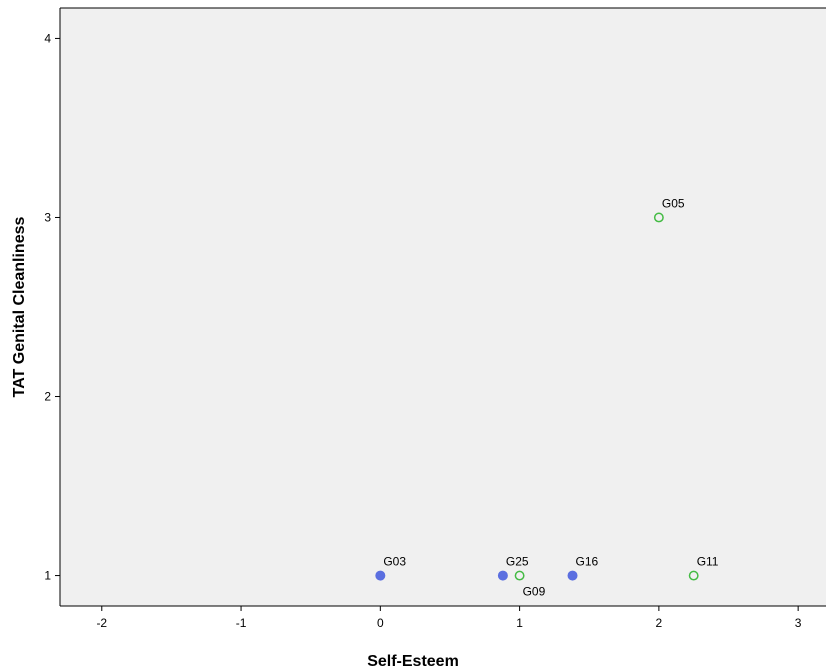  What do you see at coordinates (101, 623) in the screenshot?
I see `x-tick-label: -2` at bounding box center [101, 623].